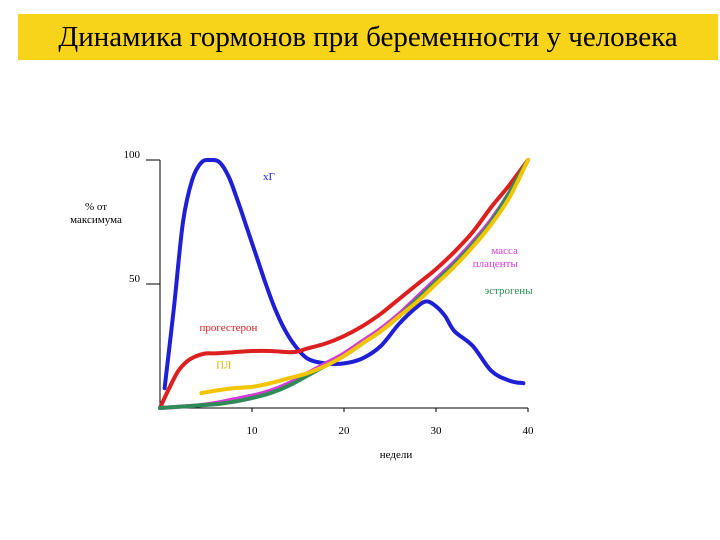 This screenshot has height=540, width=720. Describe the element at coordinates (96, 213) in the screenshot. I see `y-axis-label: % от максимума` at that location.